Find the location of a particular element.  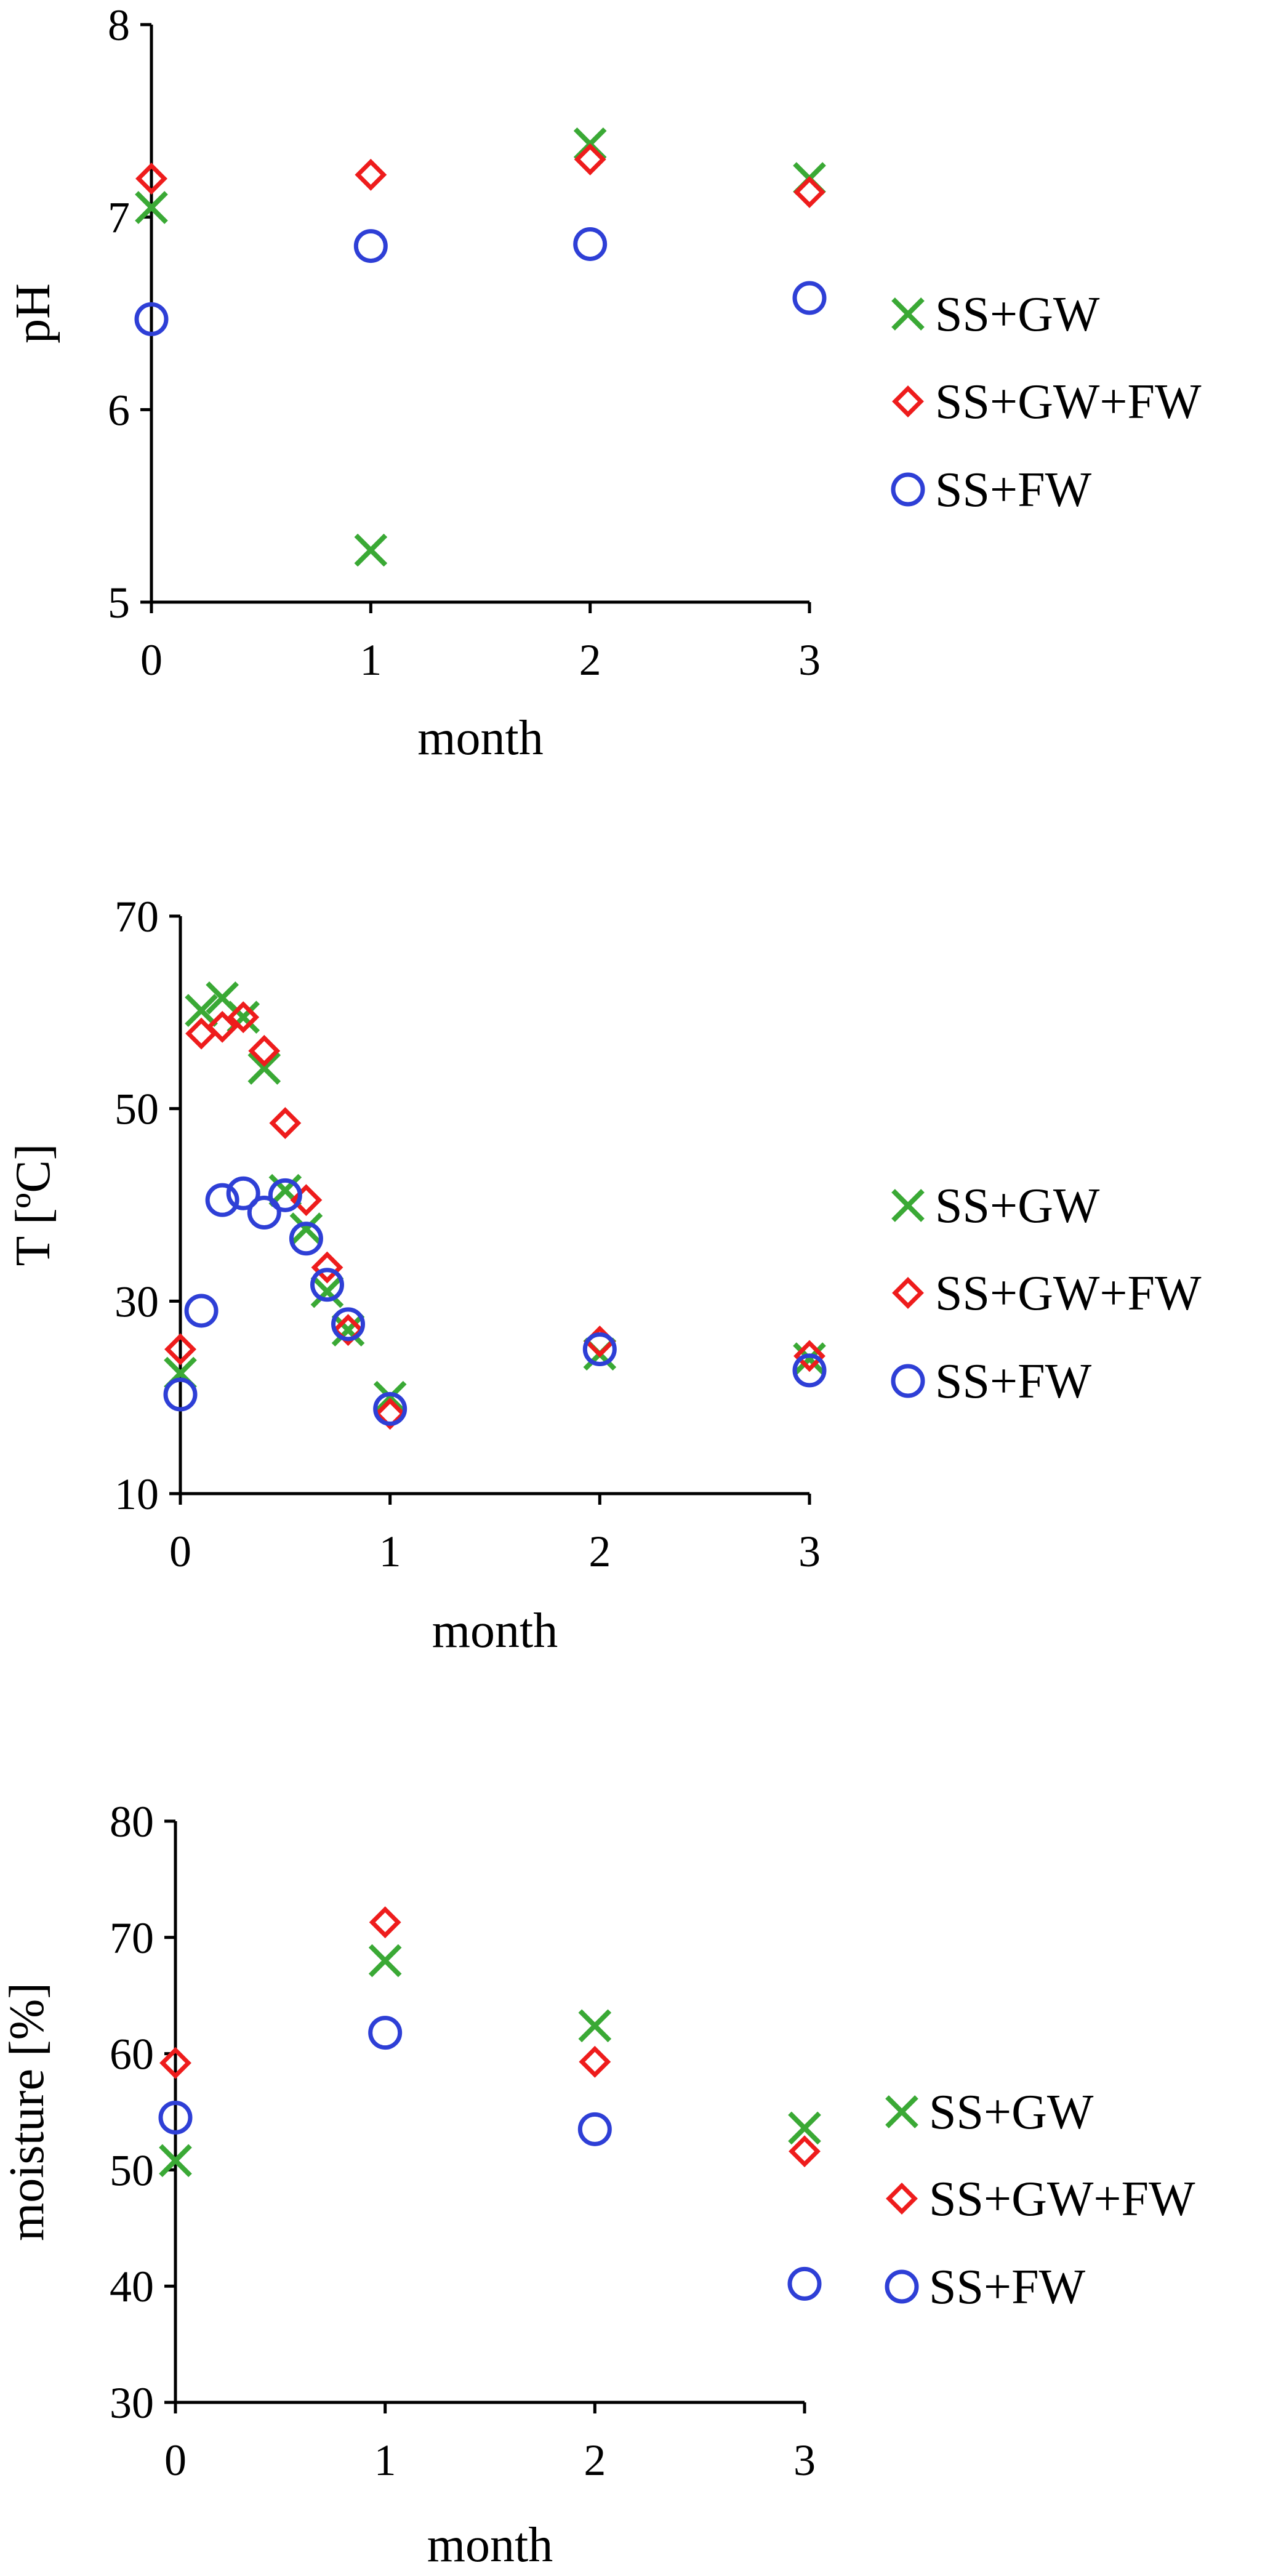

point-SS+GW-8 is located at coordinates (348, 1330).